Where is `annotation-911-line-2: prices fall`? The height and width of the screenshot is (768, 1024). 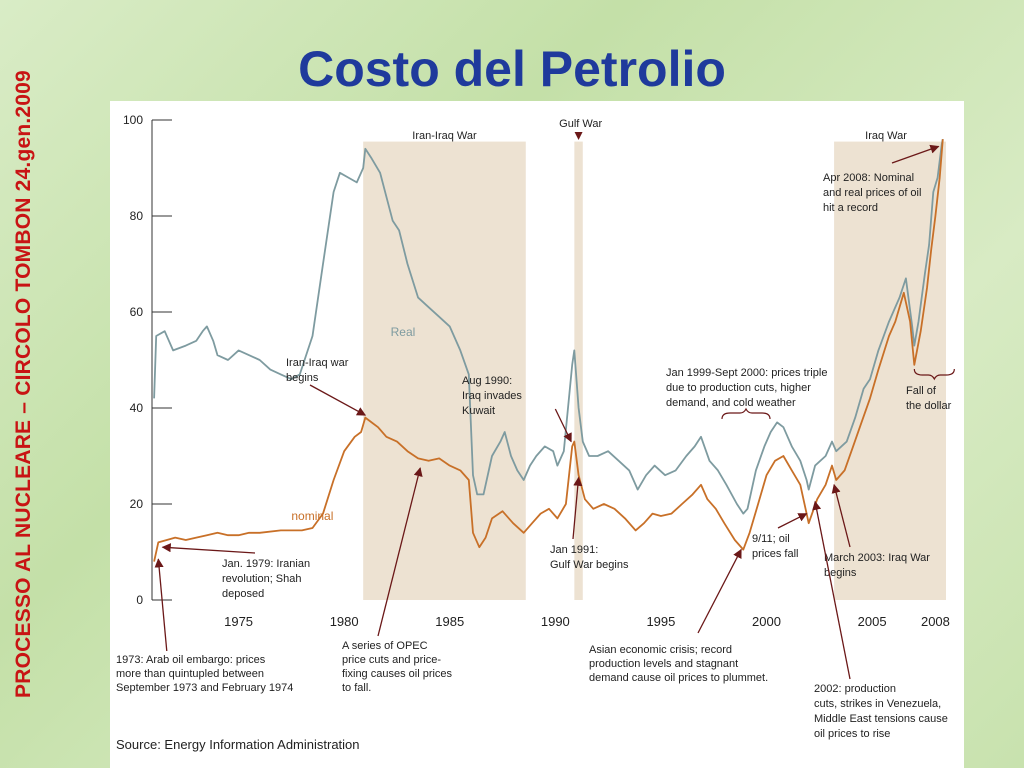 annotation-911-line-2: prices fall is located at coordinates (775, 554).